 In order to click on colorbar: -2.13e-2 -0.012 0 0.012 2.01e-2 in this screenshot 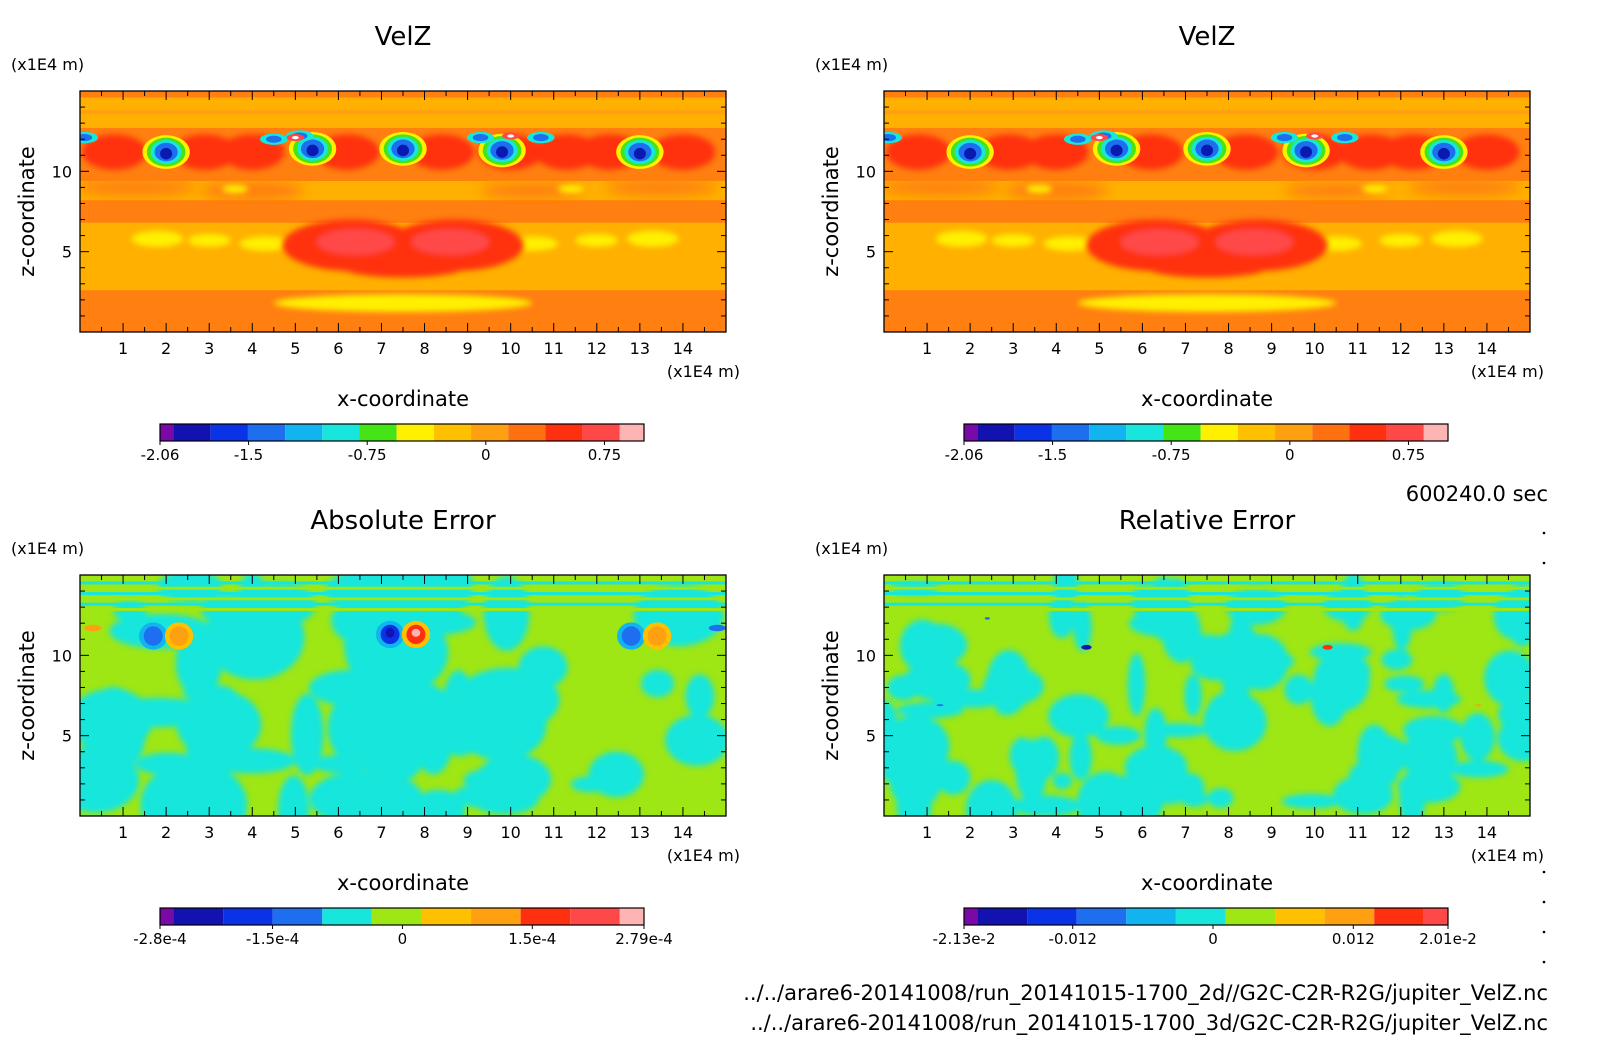, I will do `click(1205, 927)`.